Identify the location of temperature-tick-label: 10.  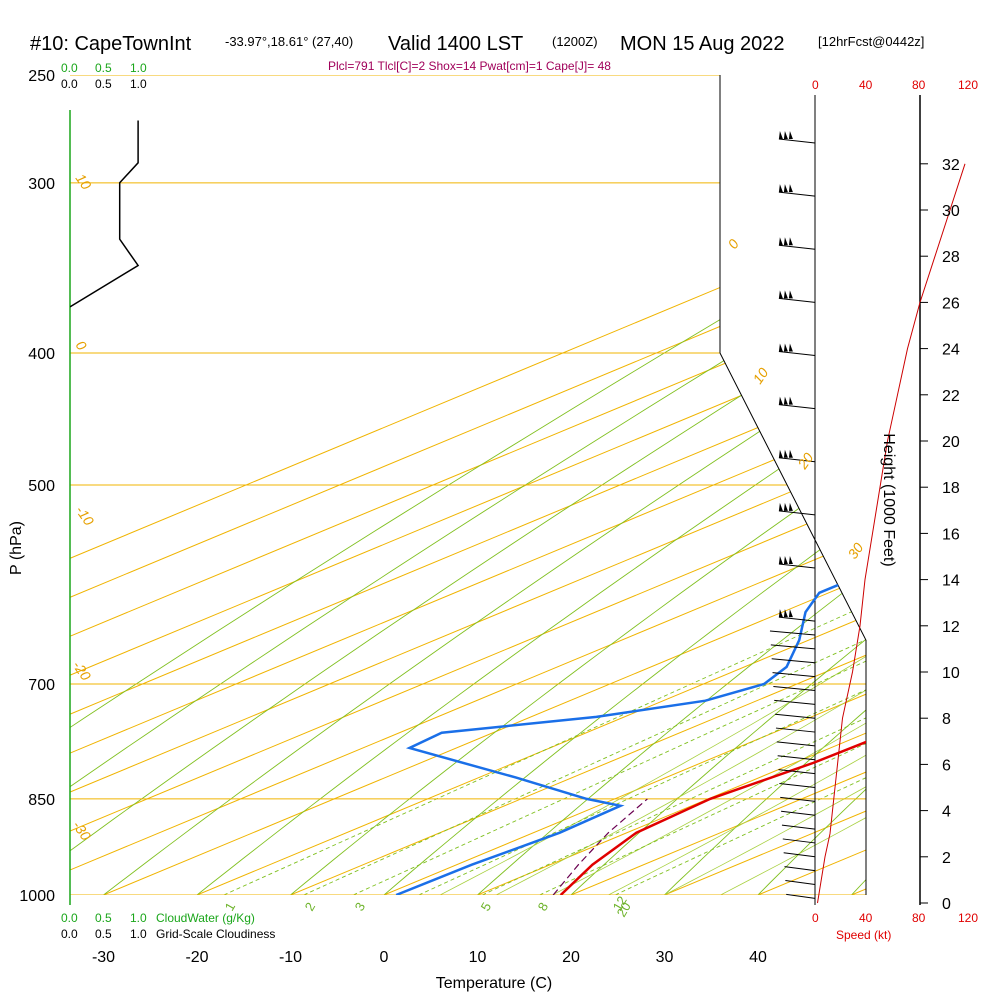
(478, 957).